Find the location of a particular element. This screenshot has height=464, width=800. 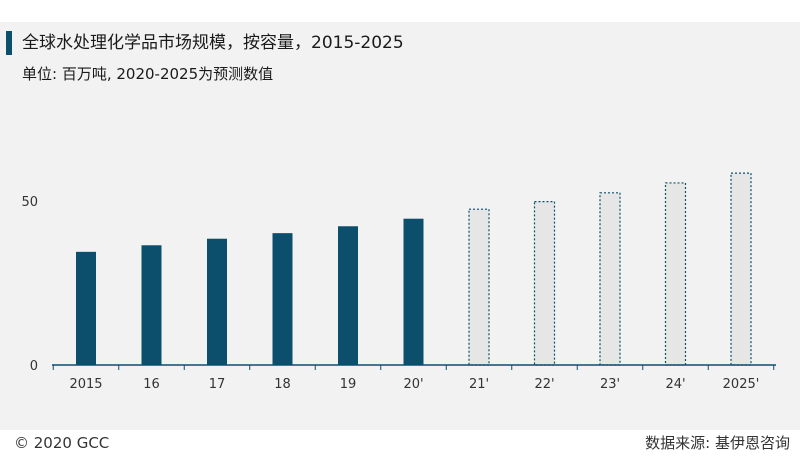

x-tick-label-4: 19 is located at coordinates (348, 384).